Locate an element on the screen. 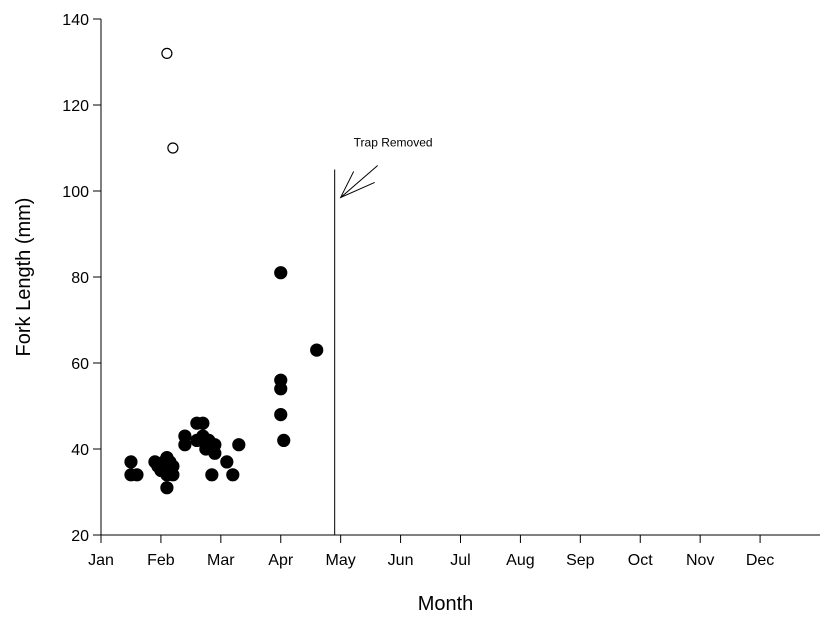 The image size is (822, 621). x-ticks: Jan Feb Mar Apr May Jun Jul Aug Sep Oct Nov Dec is located at coordinates (431, 552).